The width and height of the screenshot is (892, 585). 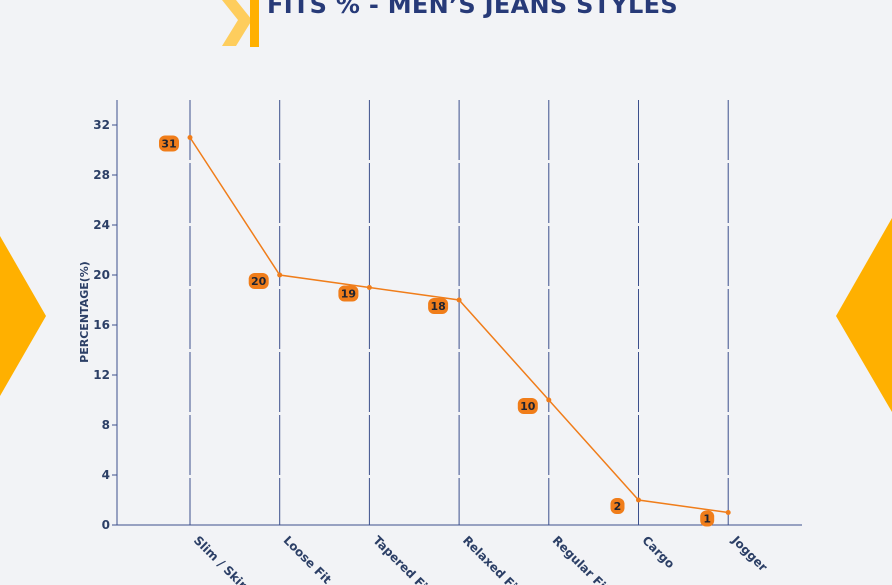 I want to click on data-label: 2, so click(x=618, y=506).